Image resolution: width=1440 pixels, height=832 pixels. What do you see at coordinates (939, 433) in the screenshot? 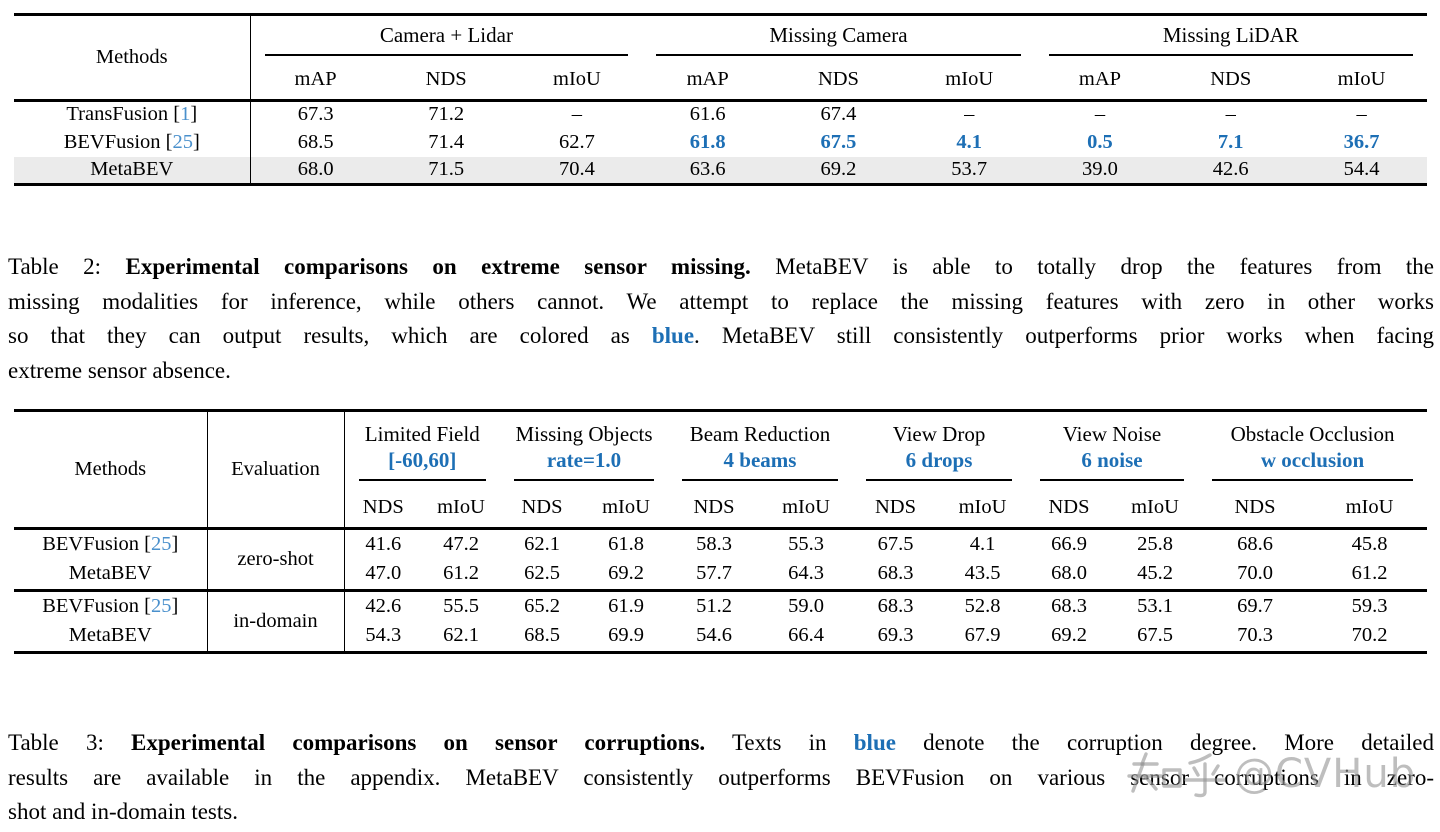
I see `group-label: View Drop` at bounding box center [939, 433].